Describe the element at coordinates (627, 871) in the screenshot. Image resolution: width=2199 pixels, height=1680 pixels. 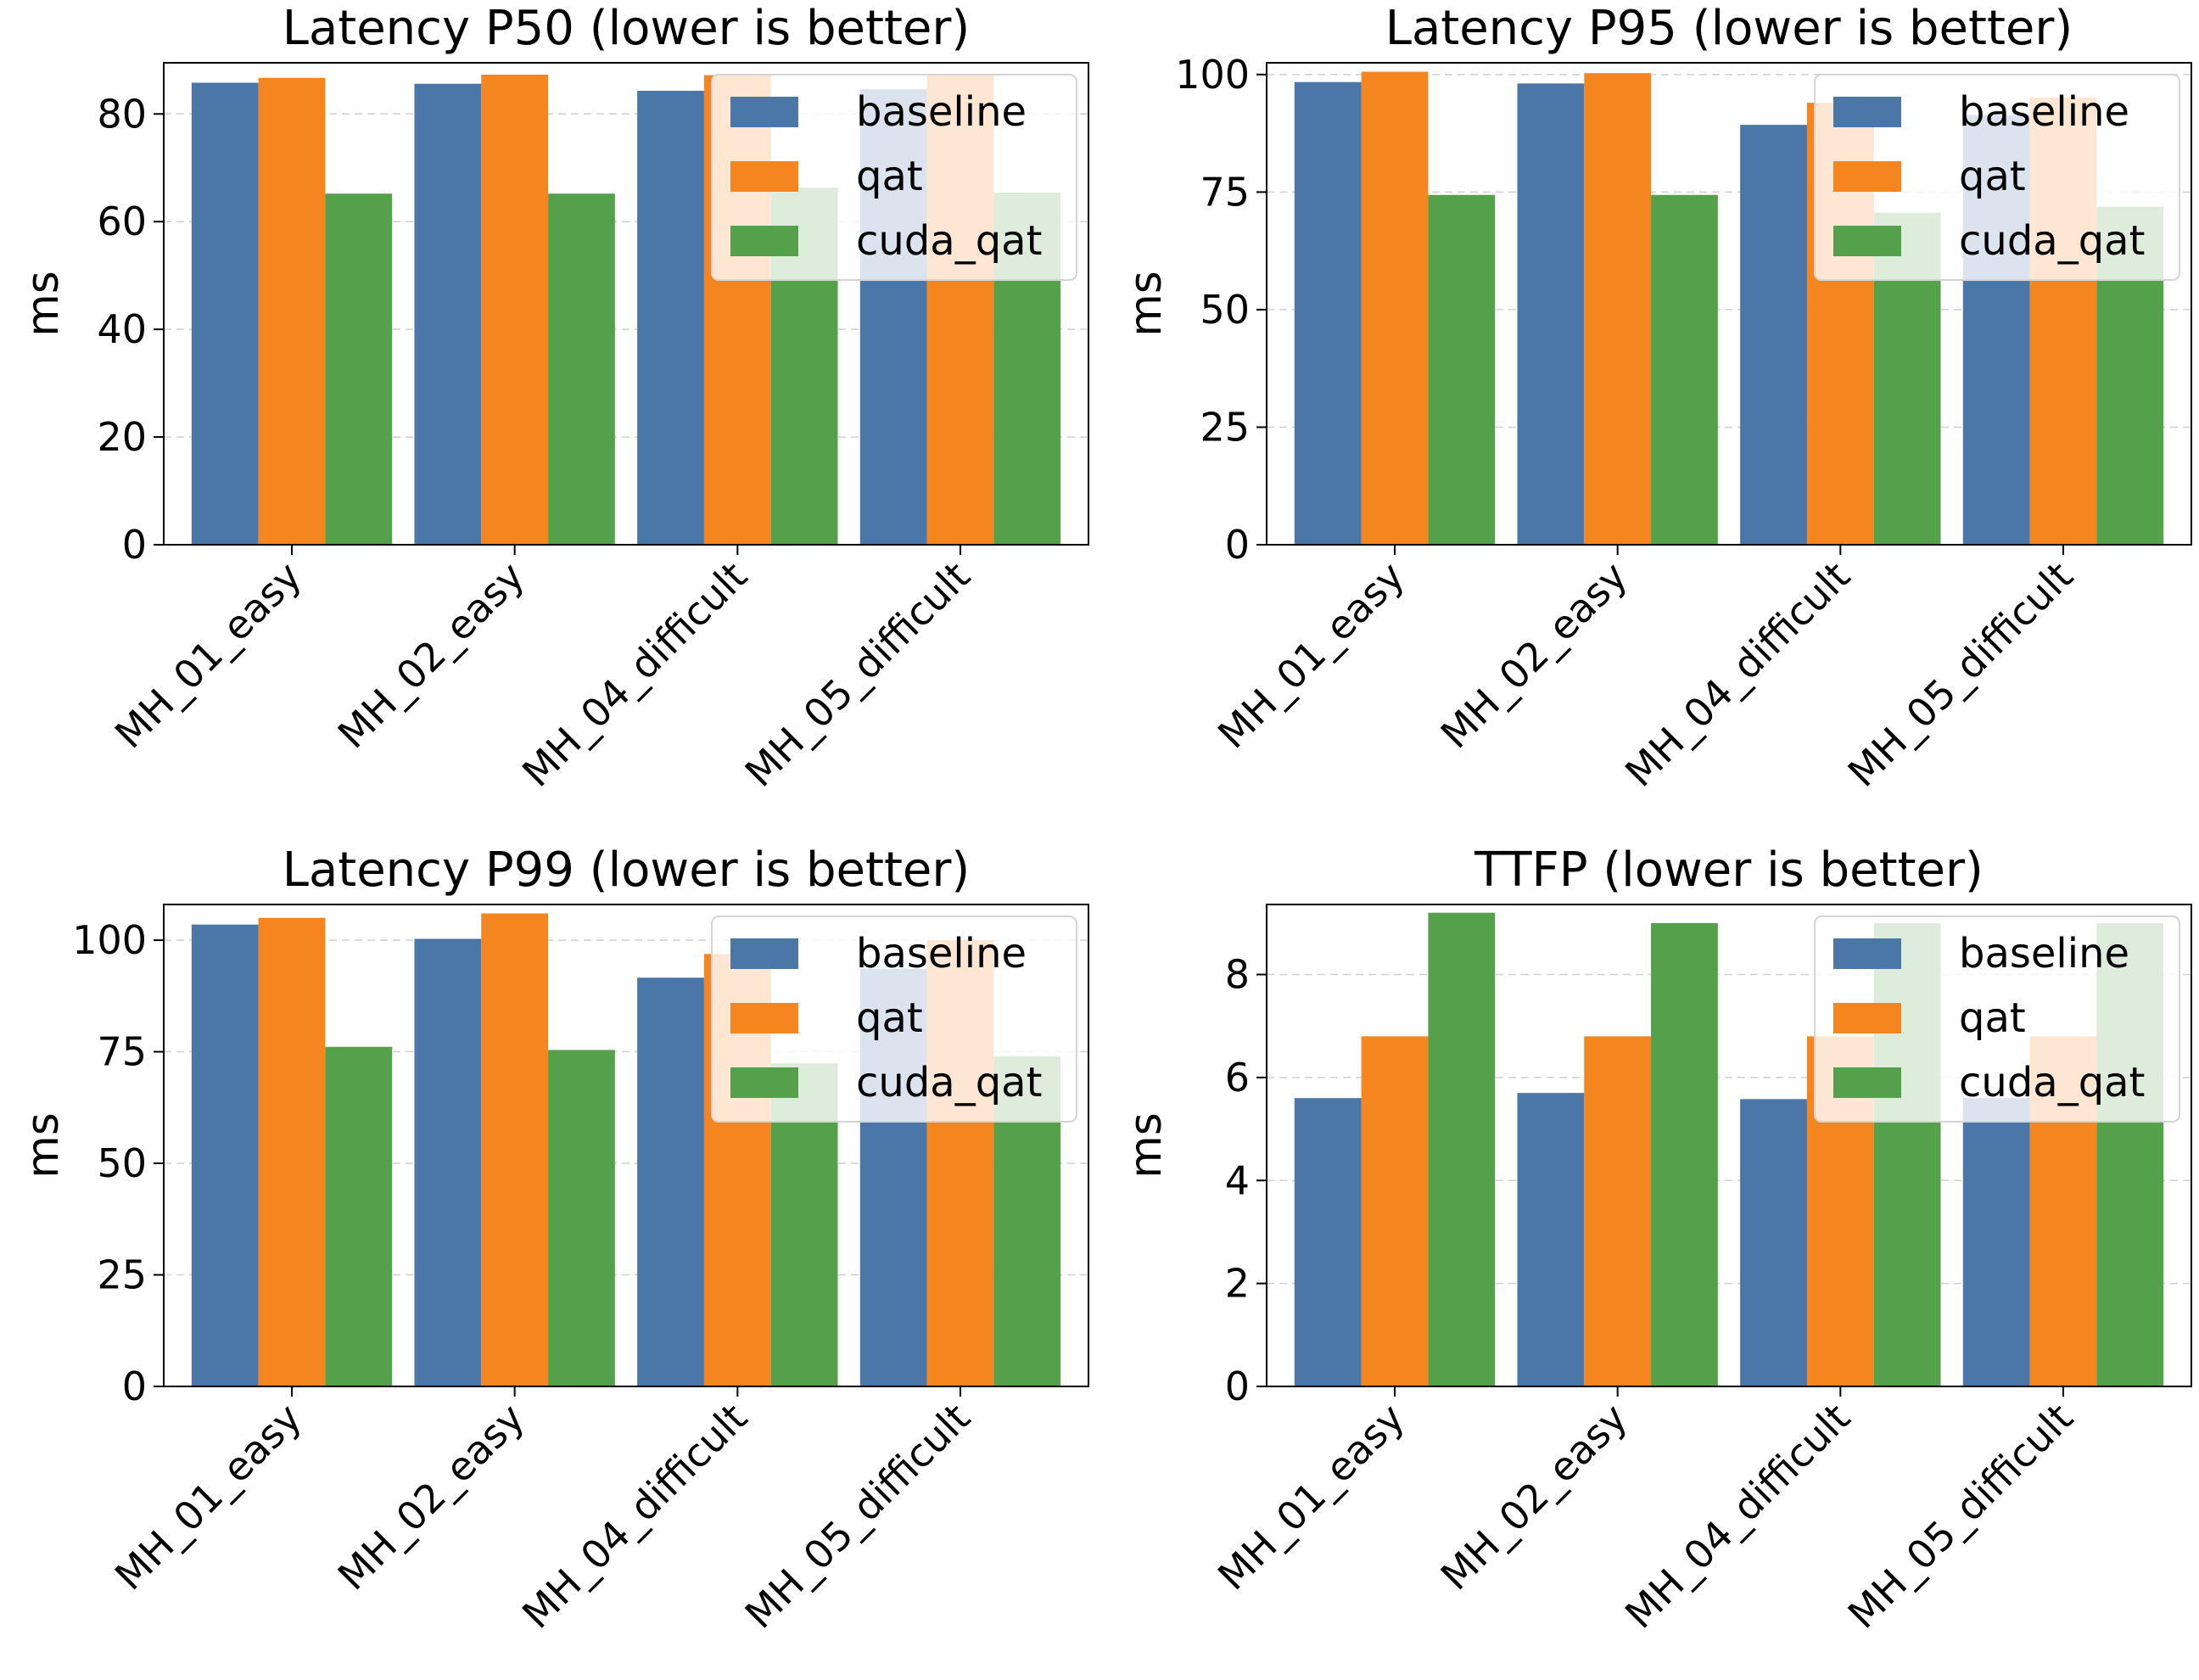
I see `chart-title: Latency P99 (lower is better)` at that location.